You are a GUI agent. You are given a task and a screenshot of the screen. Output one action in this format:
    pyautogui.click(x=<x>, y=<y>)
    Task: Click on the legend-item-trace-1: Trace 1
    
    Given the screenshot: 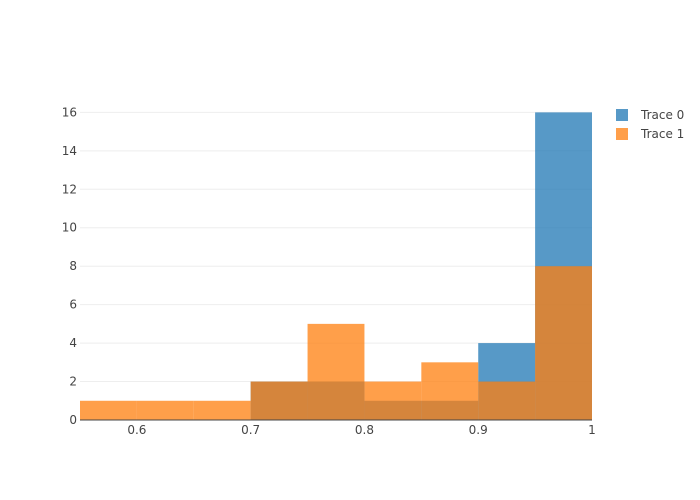 What is the action you would take?
    pyautogui.click(x=650, y=134)
    